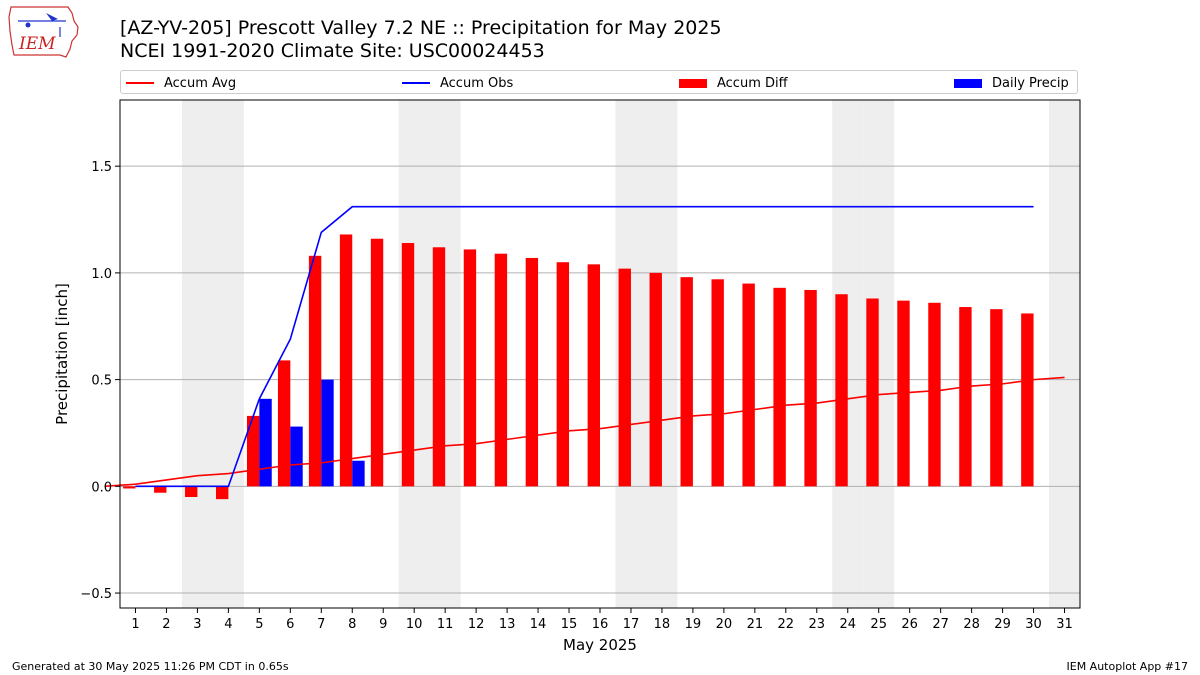 This screenshot has width=1200, height=675. What do you see at coordinates (259, 624) in the screenshot?
I see `x-tick-label-5: 5` at bounding box center [259, 624].